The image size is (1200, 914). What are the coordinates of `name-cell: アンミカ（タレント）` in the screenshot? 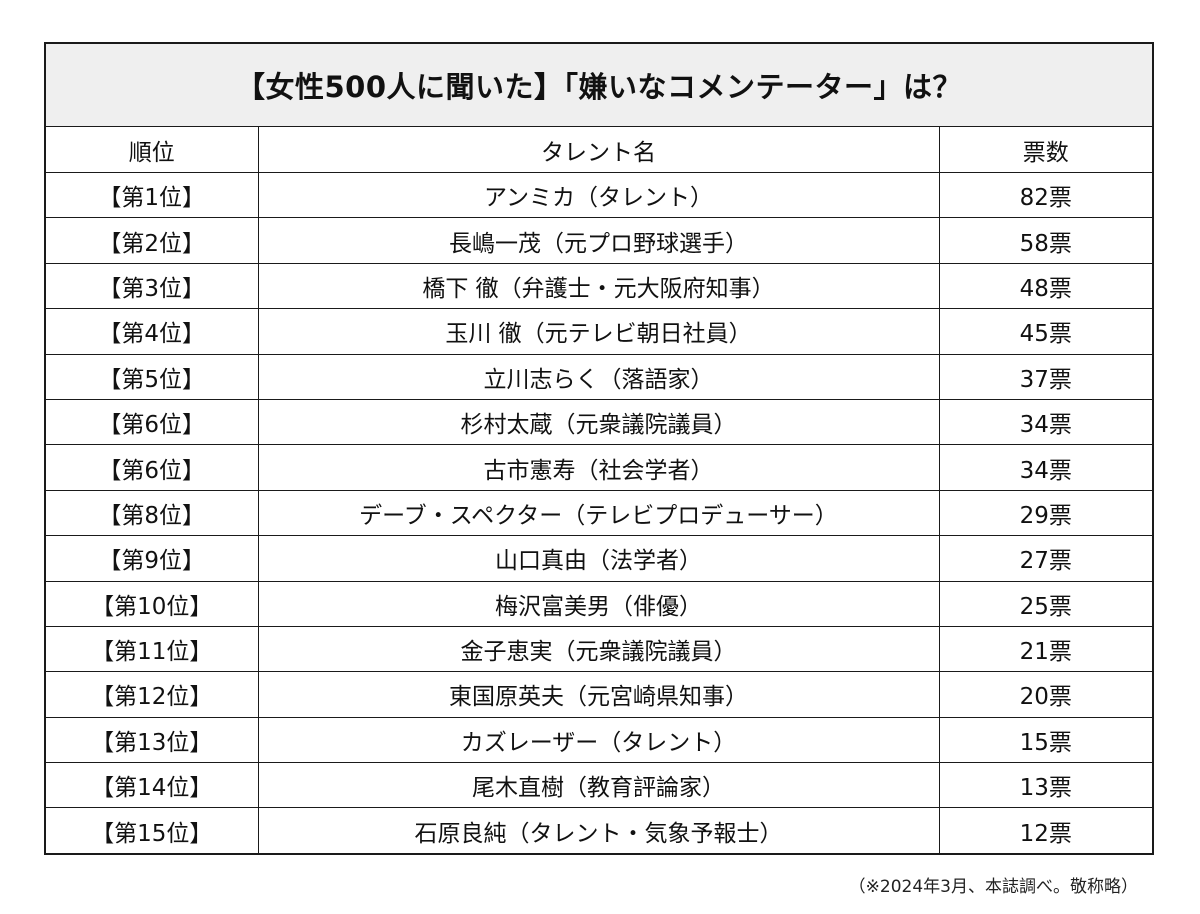 It's located at (598, 195).